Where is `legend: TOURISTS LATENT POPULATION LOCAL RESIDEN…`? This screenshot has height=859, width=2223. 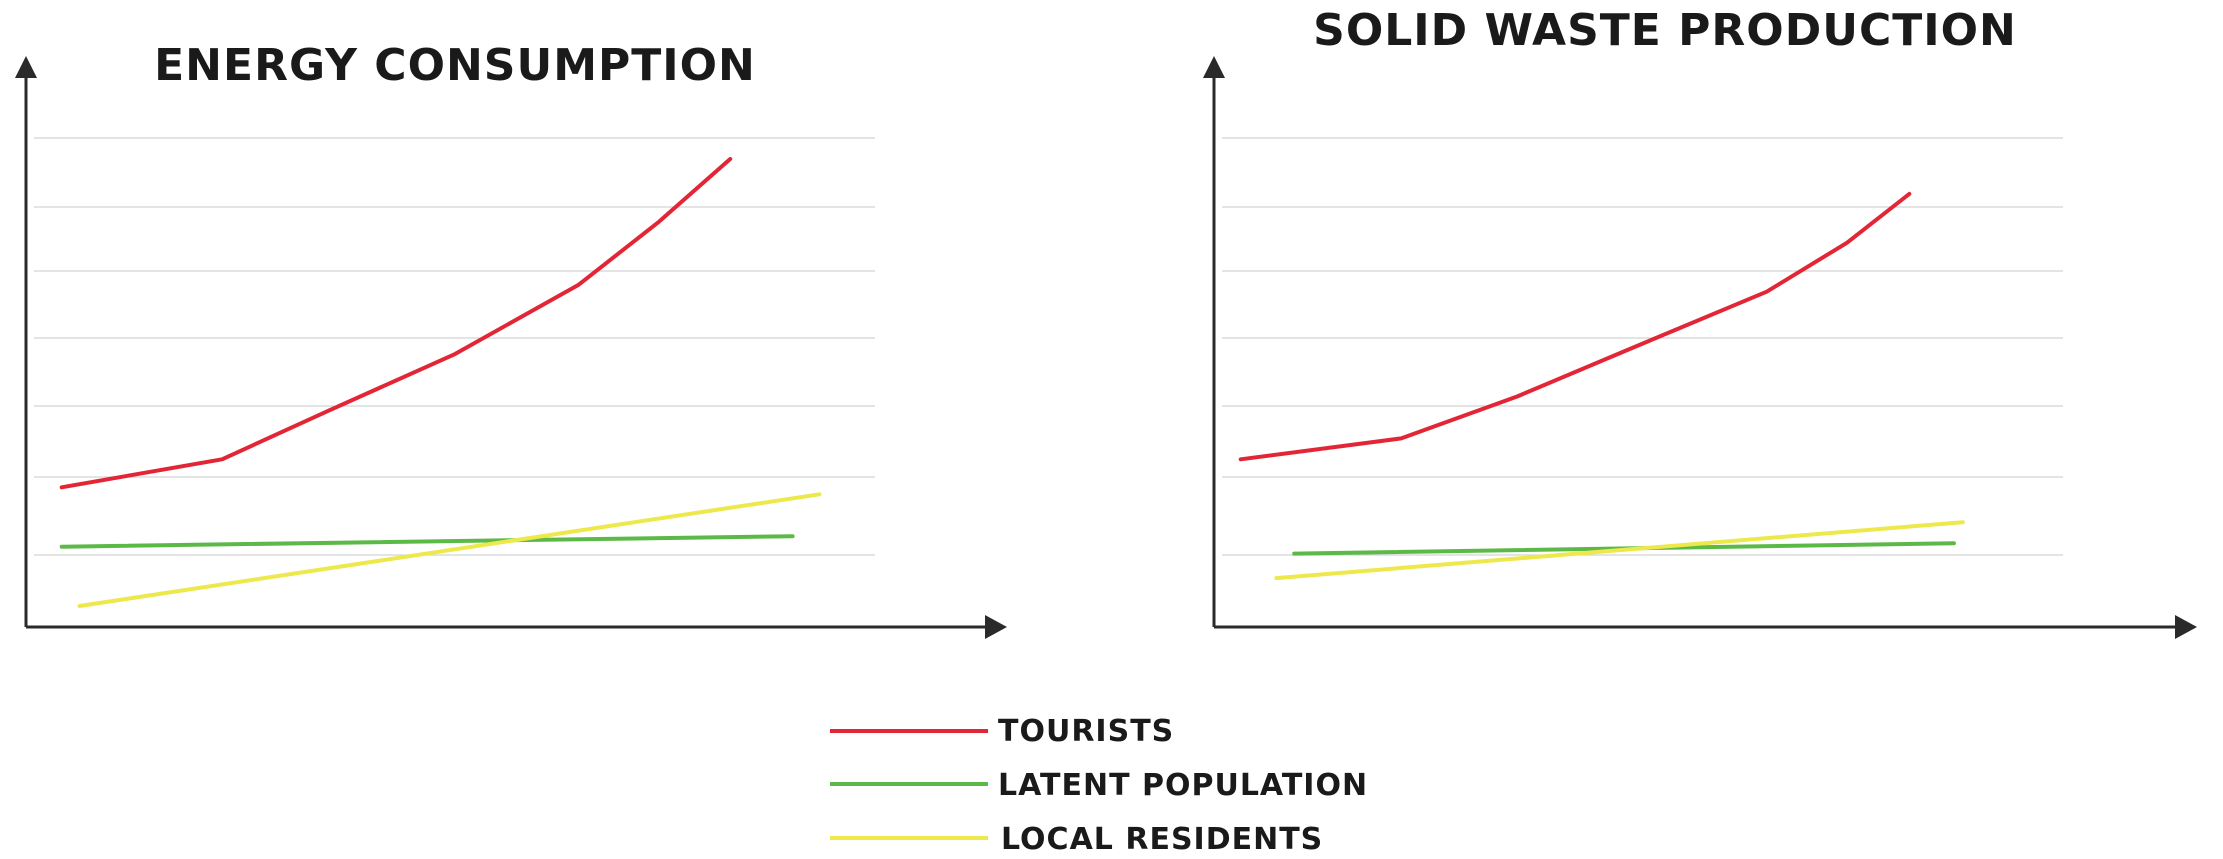
legend: TOURISTS LATENT POPULATION LOCAL RESIDEN… is located at coordinates (1099, 785).